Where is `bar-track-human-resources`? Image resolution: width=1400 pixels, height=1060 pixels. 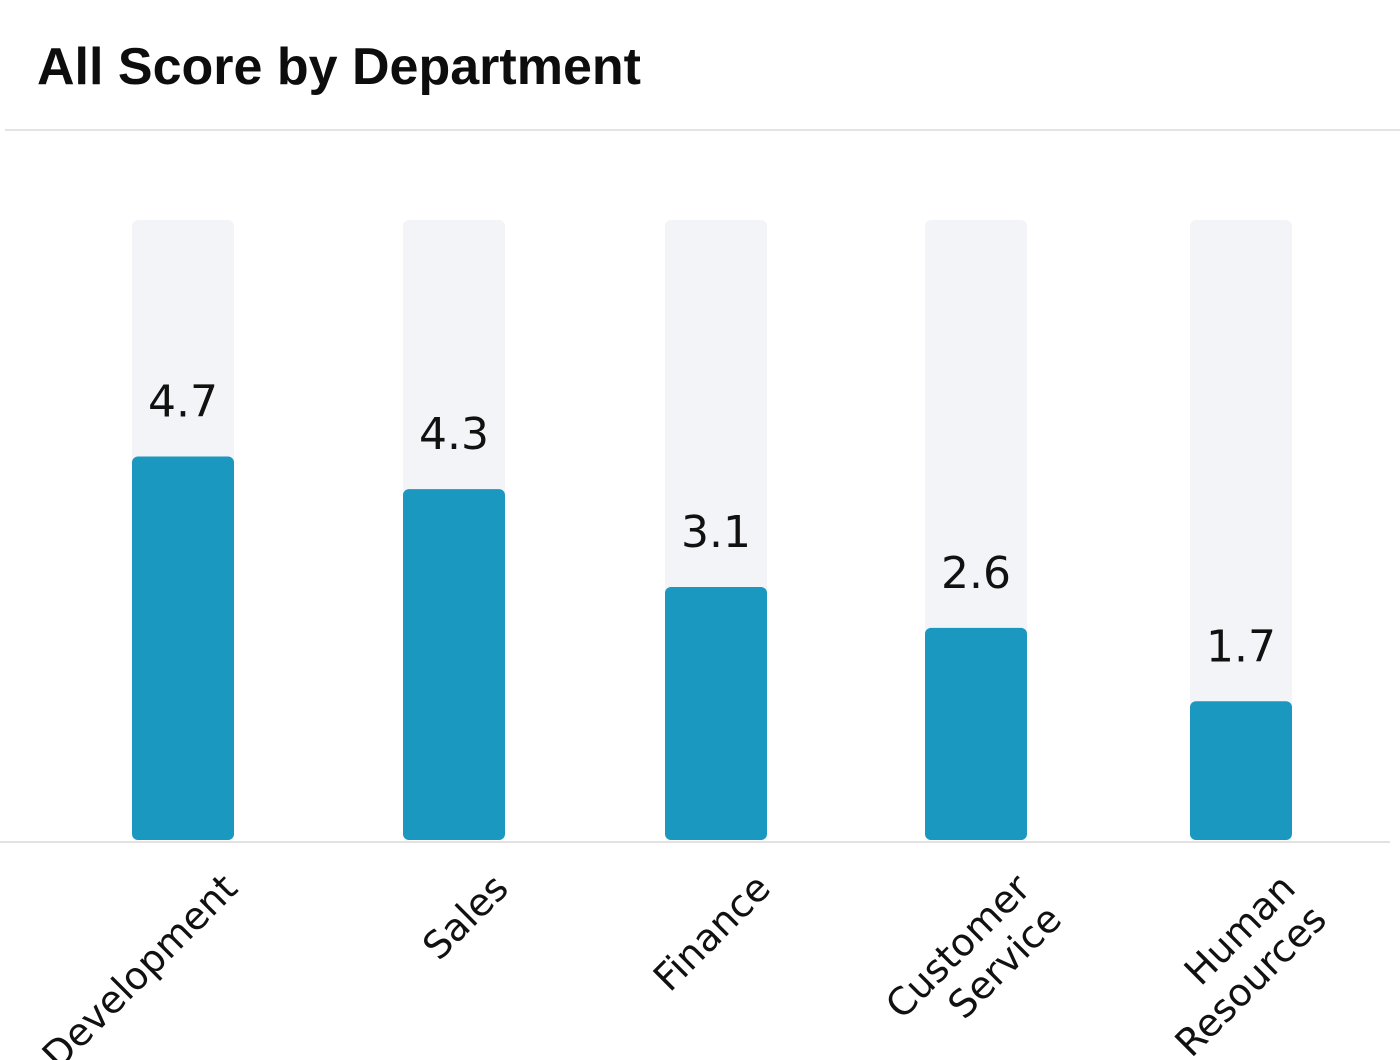 bar-track-human-resources is located at coordinates (1241, 530).